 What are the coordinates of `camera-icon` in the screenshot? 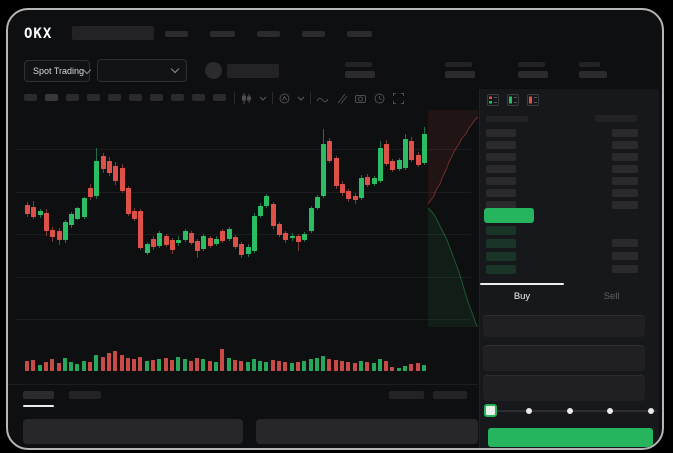 It's located at (360, 98).